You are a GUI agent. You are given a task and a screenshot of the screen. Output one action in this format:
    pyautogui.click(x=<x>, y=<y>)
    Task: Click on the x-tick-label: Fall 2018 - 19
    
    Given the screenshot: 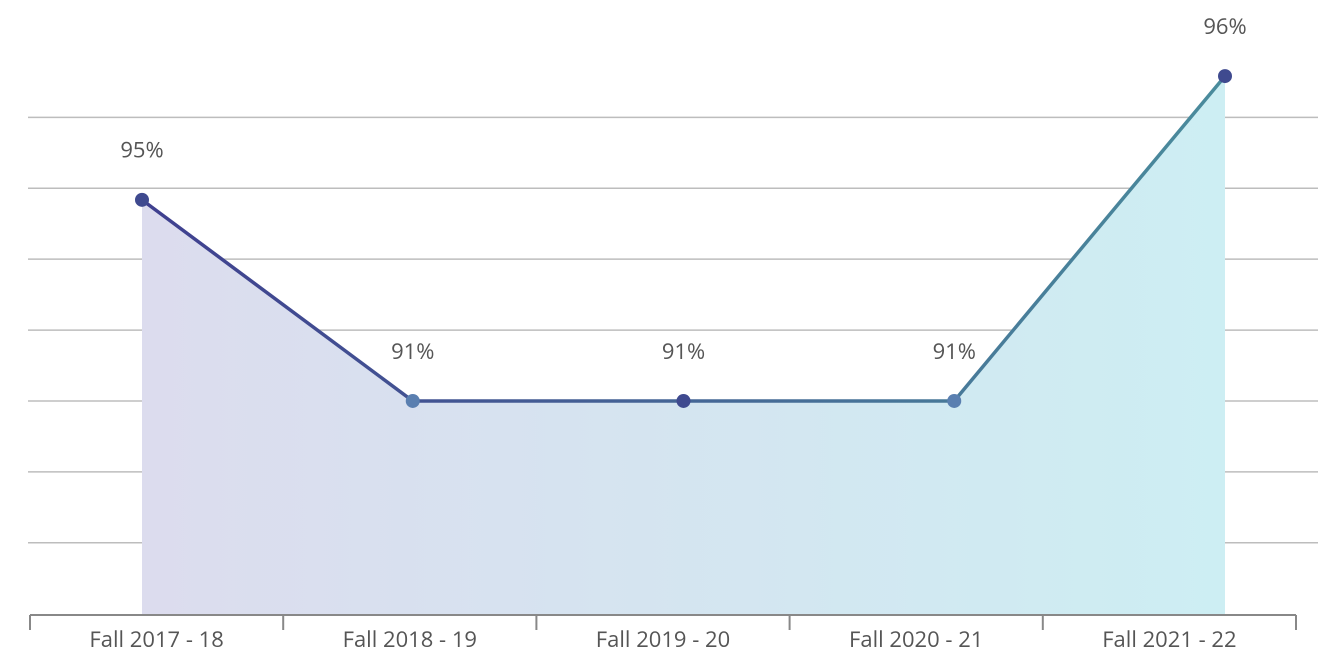 What is the action you would take?
    pyautogui.click(x=410, y=639)
    